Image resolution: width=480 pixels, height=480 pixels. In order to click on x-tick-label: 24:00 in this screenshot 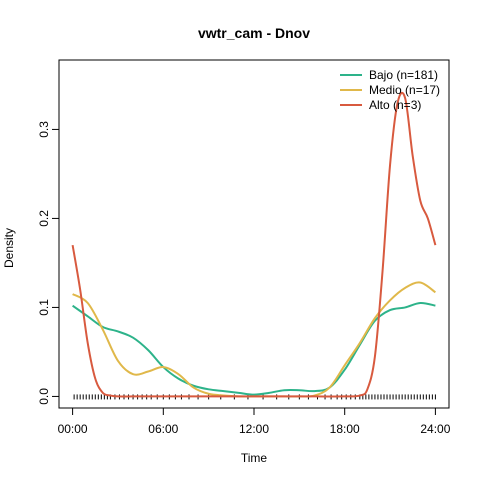, I will do `click(435, 429)`.